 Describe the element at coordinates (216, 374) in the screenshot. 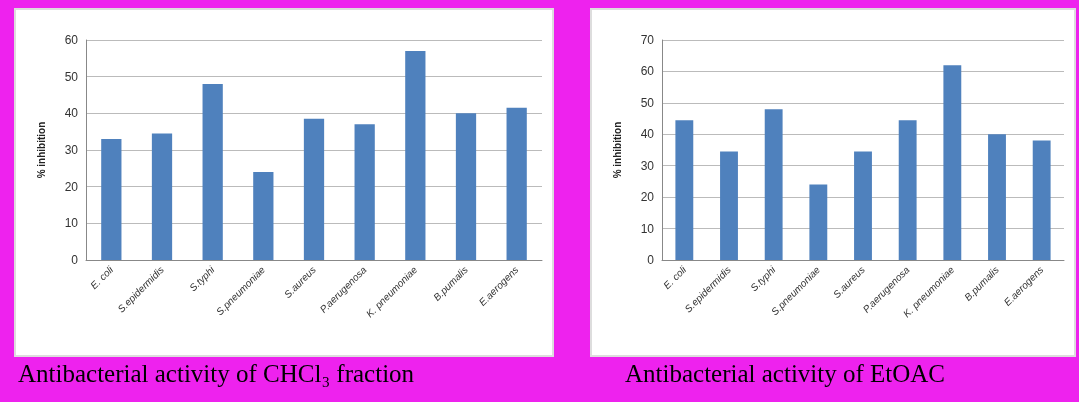

I see `text: Antibacterial activity of CHCl₃ fraction` at that location.